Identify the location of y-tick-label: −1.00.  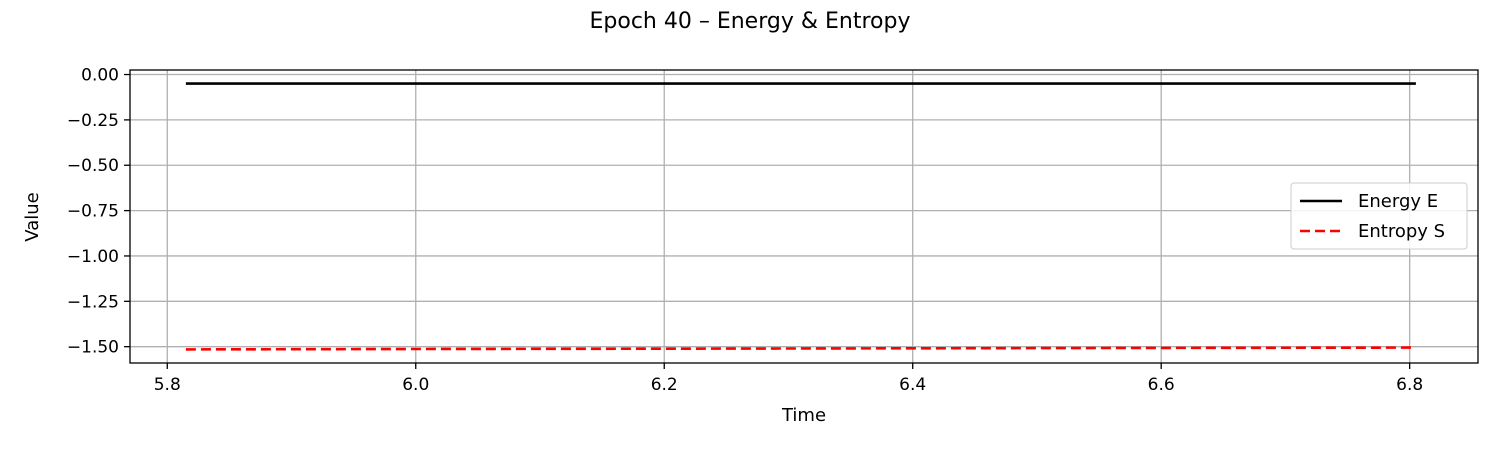
(93, 257).